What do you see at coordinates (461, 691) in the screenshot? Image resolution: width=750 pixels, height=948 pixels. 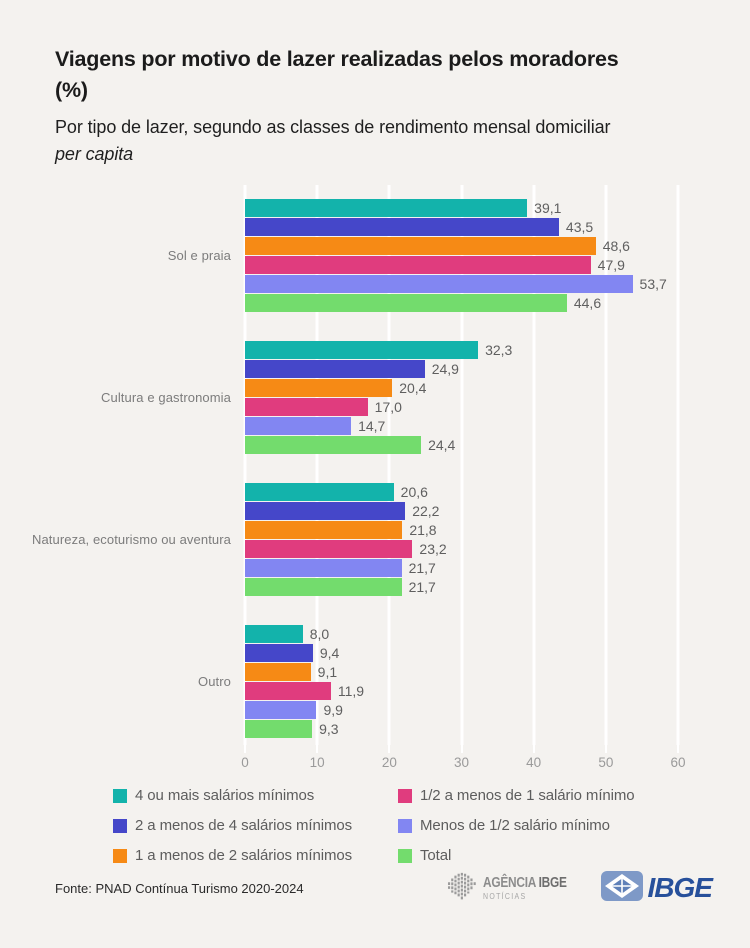 I see `bar-track: 11,9` at bounding box center [461, 691].